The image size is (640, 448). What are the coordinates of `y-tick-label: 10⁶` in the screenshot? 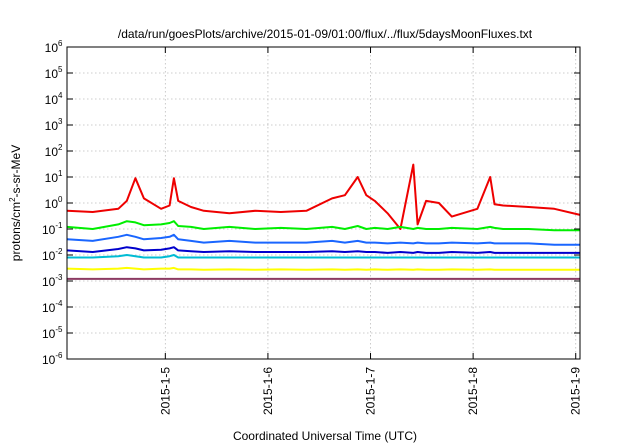 It's located at (54, 47).